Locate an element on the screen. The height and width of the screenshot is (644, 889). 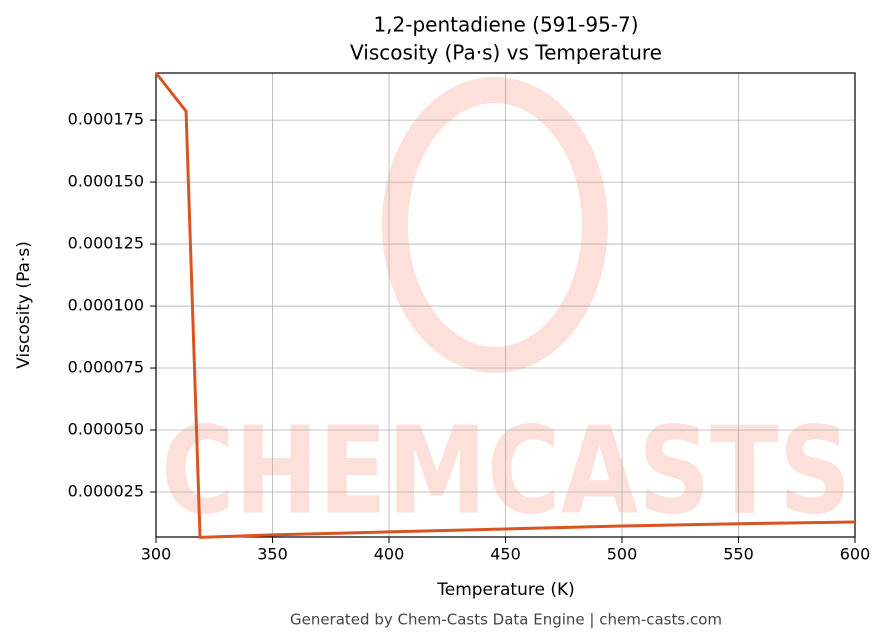
x-tick-label: 450 is located at coordinates (505, 554).